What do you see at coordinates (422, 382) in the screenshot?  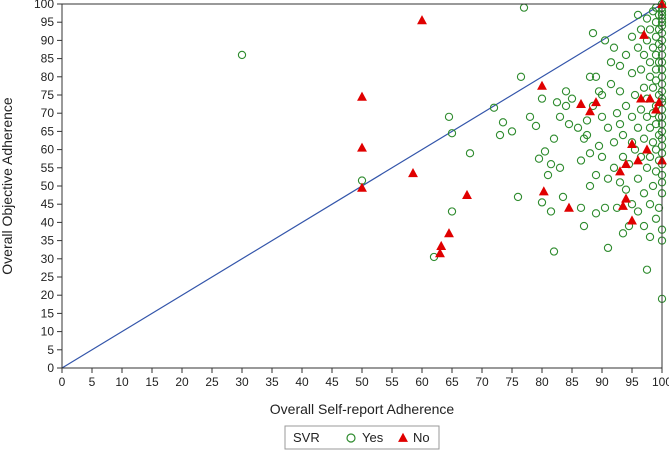 I see `x-tick-label: 60` at bounding box center [422, 382].